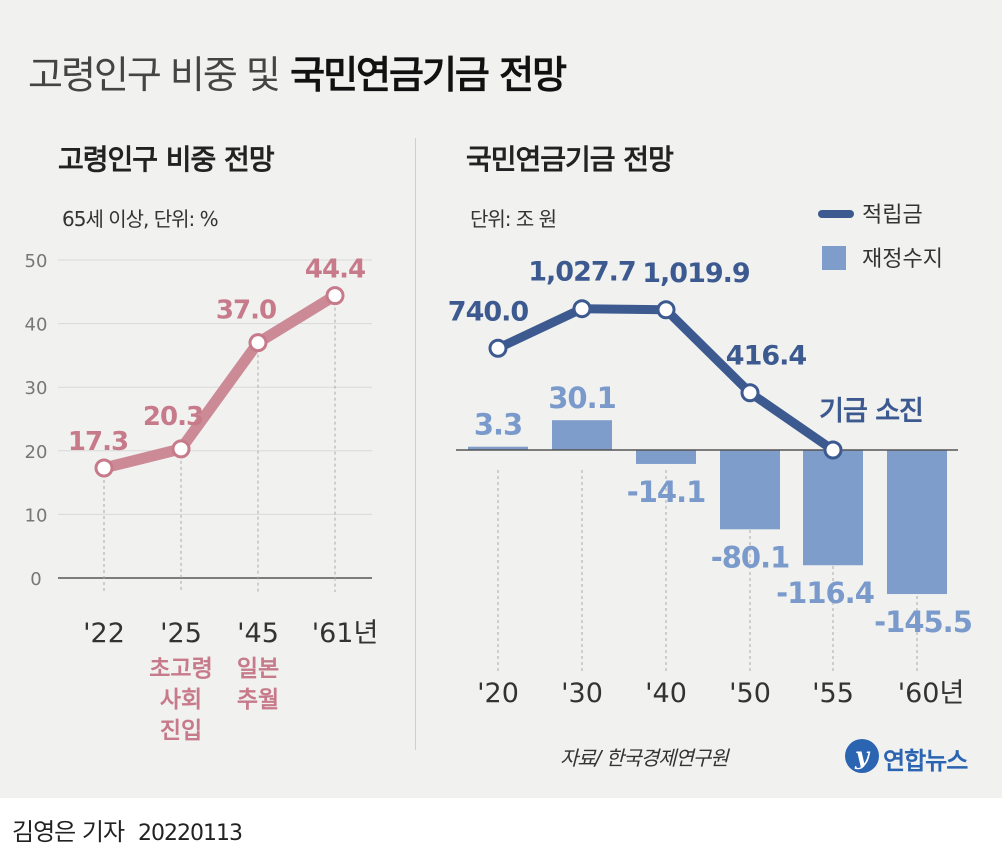 This screenshot has width=1002, height=855. Describe the element at coordinates (98, 442) in the screenshot. I see `data-label: 17.3` at that location.